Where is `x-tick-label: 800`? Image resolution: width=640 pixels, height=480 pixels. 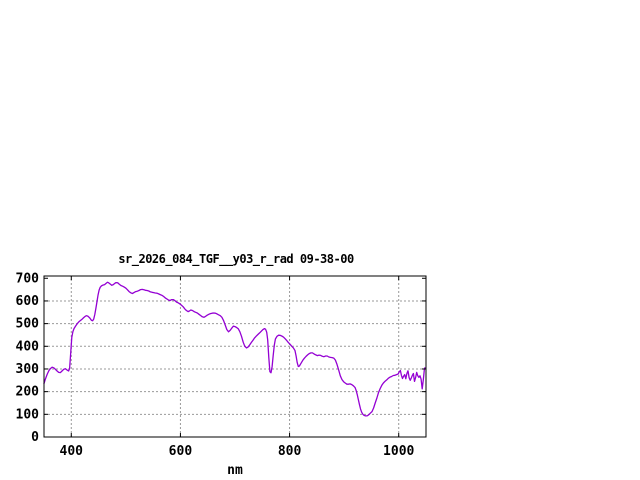
x-tick-label: 800 is located at coordinates (290, 451).